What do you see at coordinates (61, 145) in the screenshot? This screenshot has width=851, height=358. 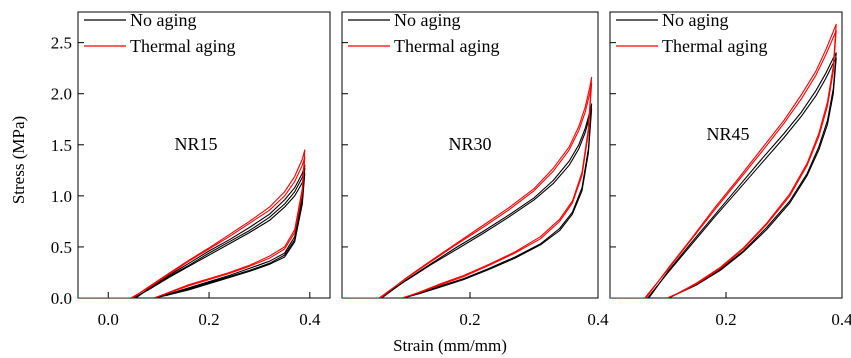 I see `y-tick-label: 1.5` at bounding box center [61, 145].